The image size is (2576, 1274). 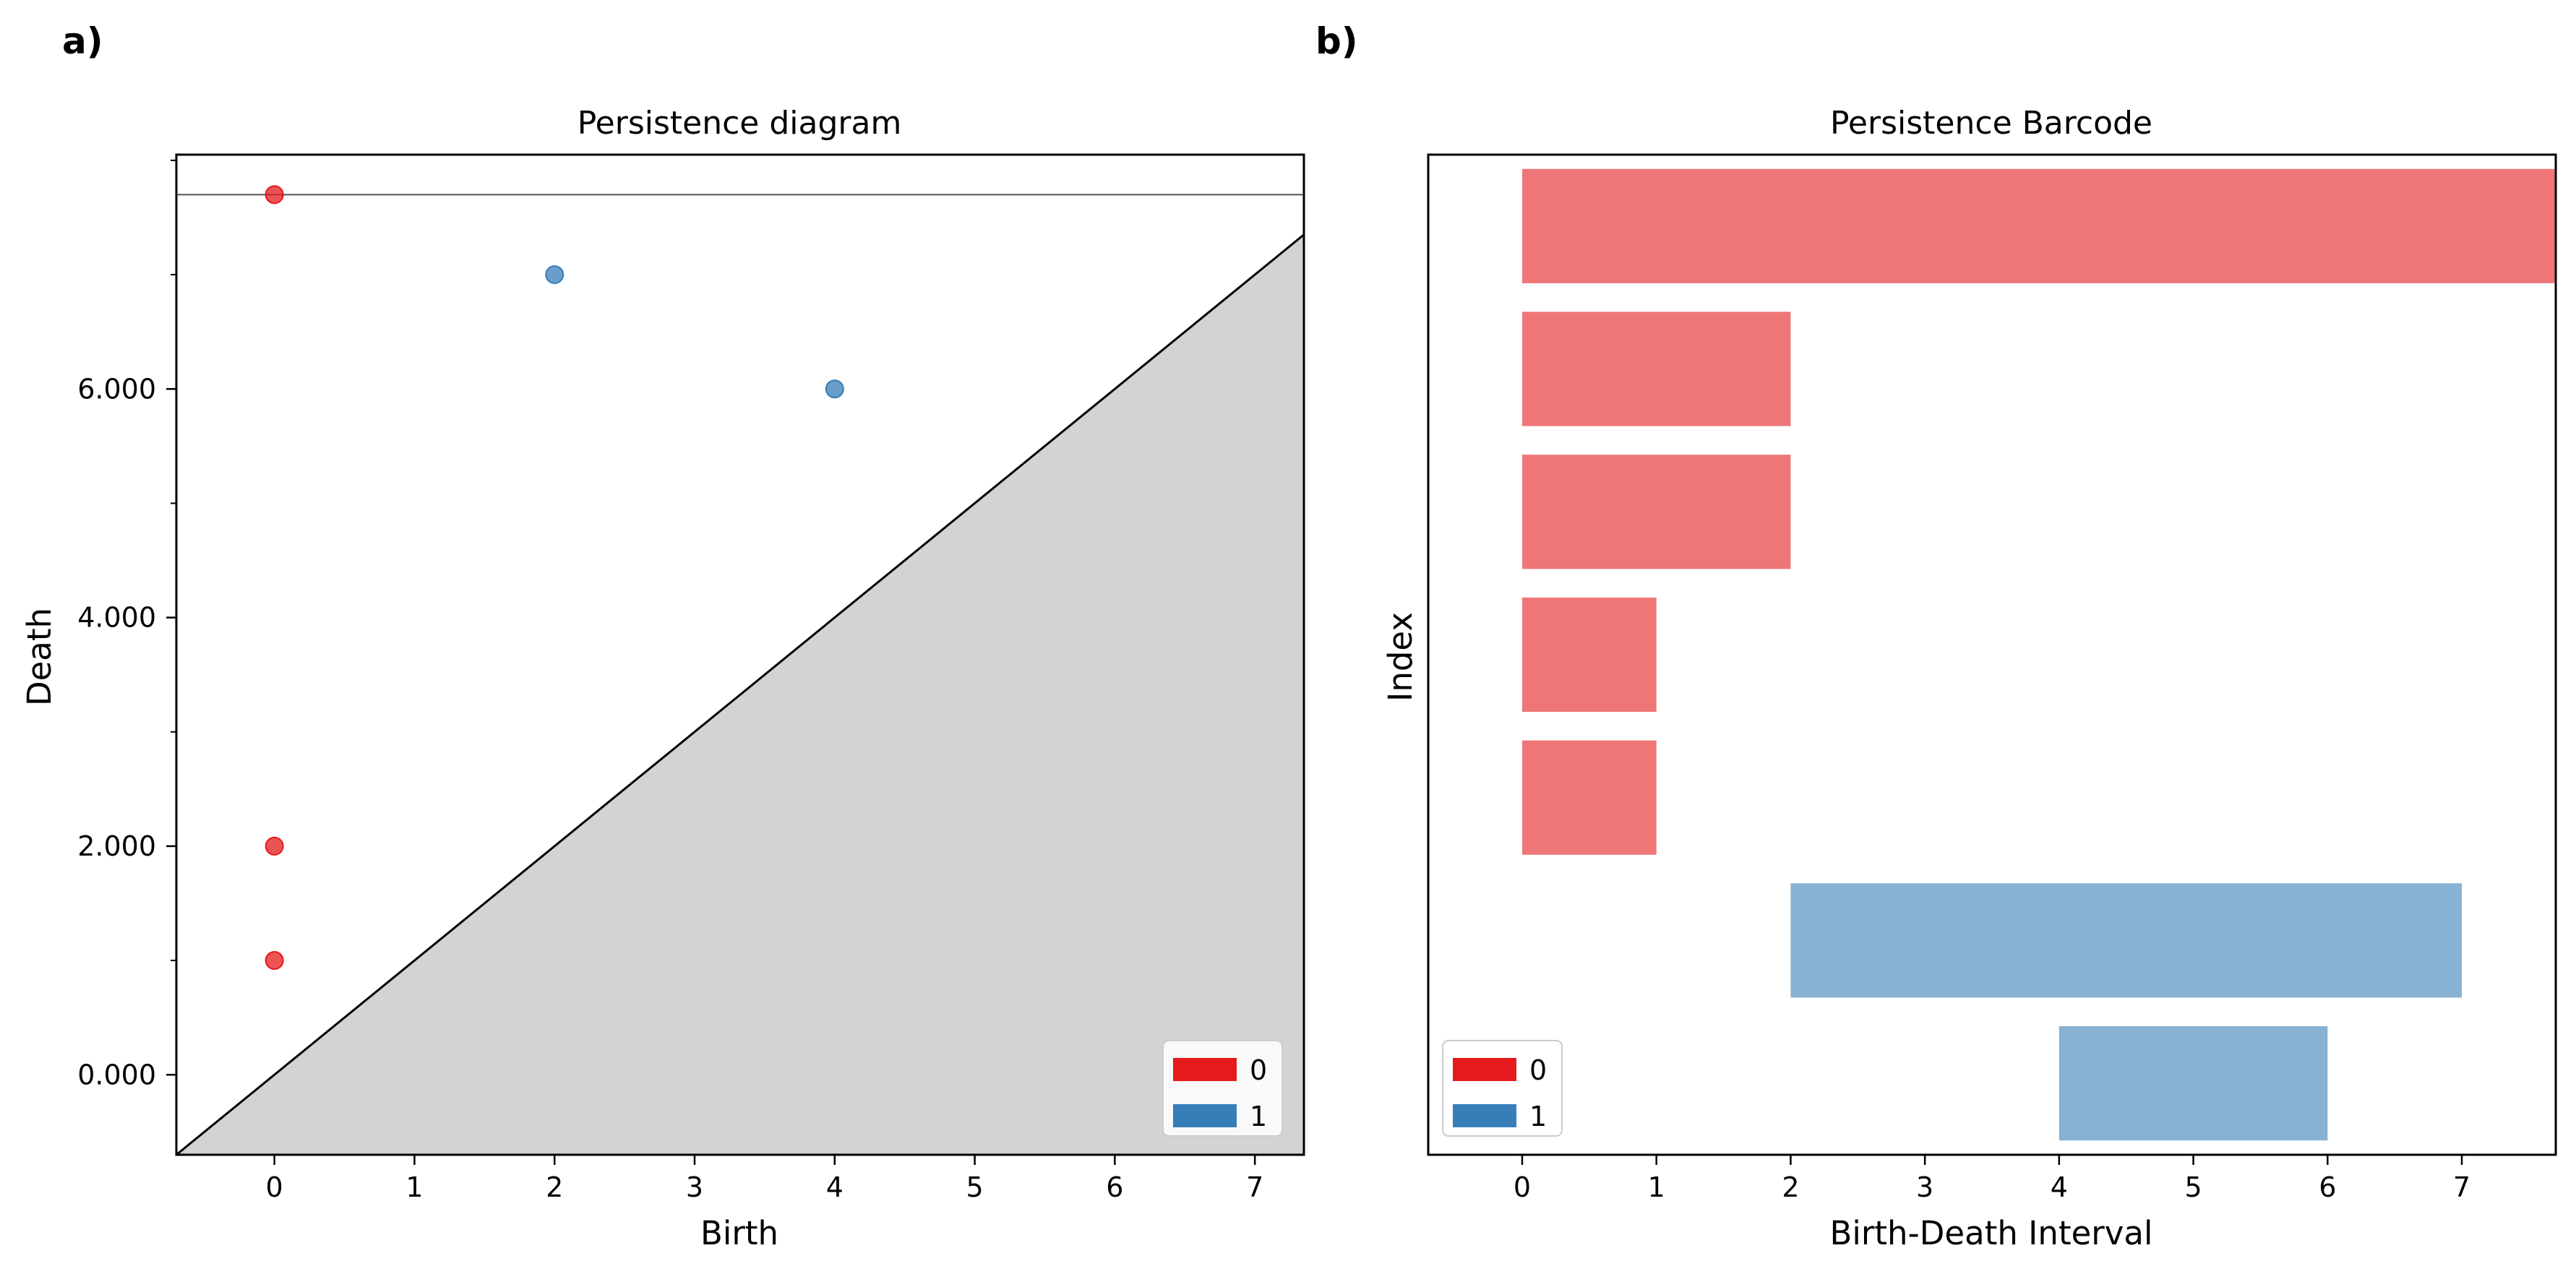 What do you see at coordinates (117, 618) in the screenshot?
I see `y-tick-label: 4.000` at bounding box center [117, 618].